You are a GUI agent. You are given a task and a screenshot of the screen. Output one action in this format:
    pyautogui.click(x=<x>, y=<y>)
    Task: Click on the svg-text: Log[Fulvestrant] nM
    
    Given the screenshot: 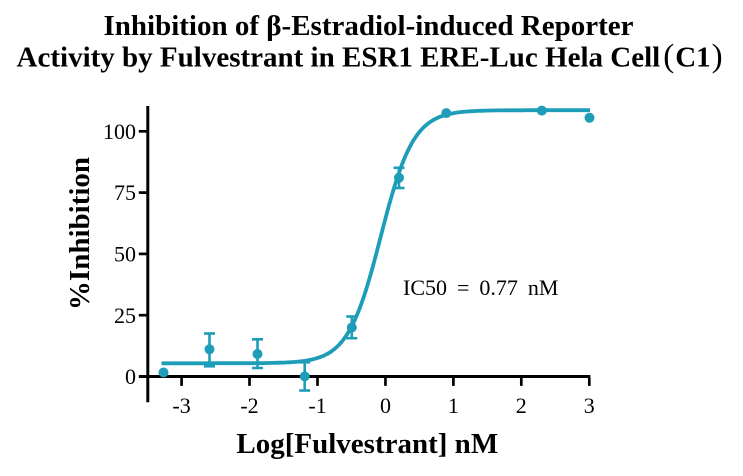 What is the action you would take?
    pyautogui.click(x=367, y=444)
    